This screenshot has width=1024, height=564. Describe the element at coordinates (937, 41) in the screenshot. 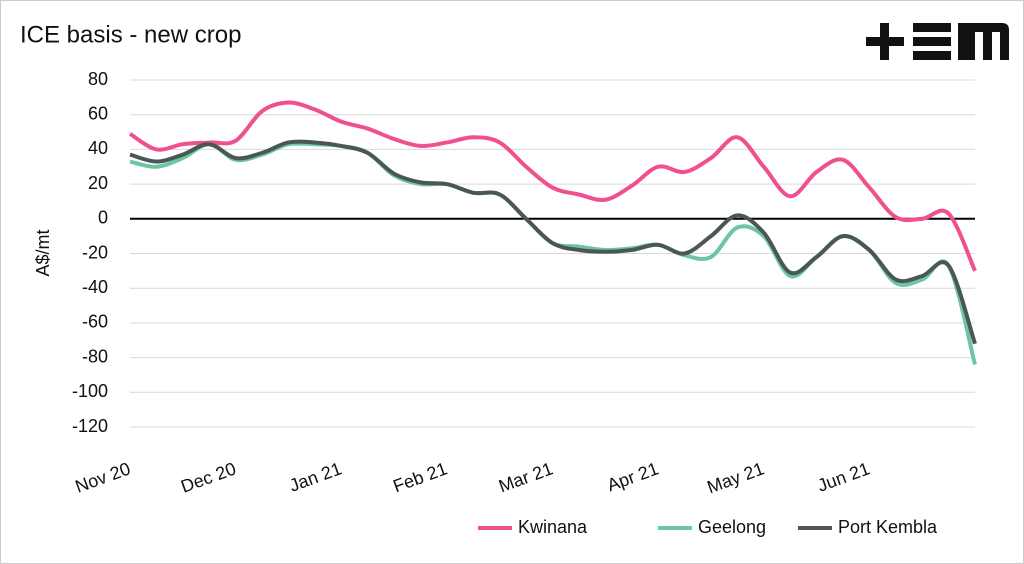

I see `logo` at that location.